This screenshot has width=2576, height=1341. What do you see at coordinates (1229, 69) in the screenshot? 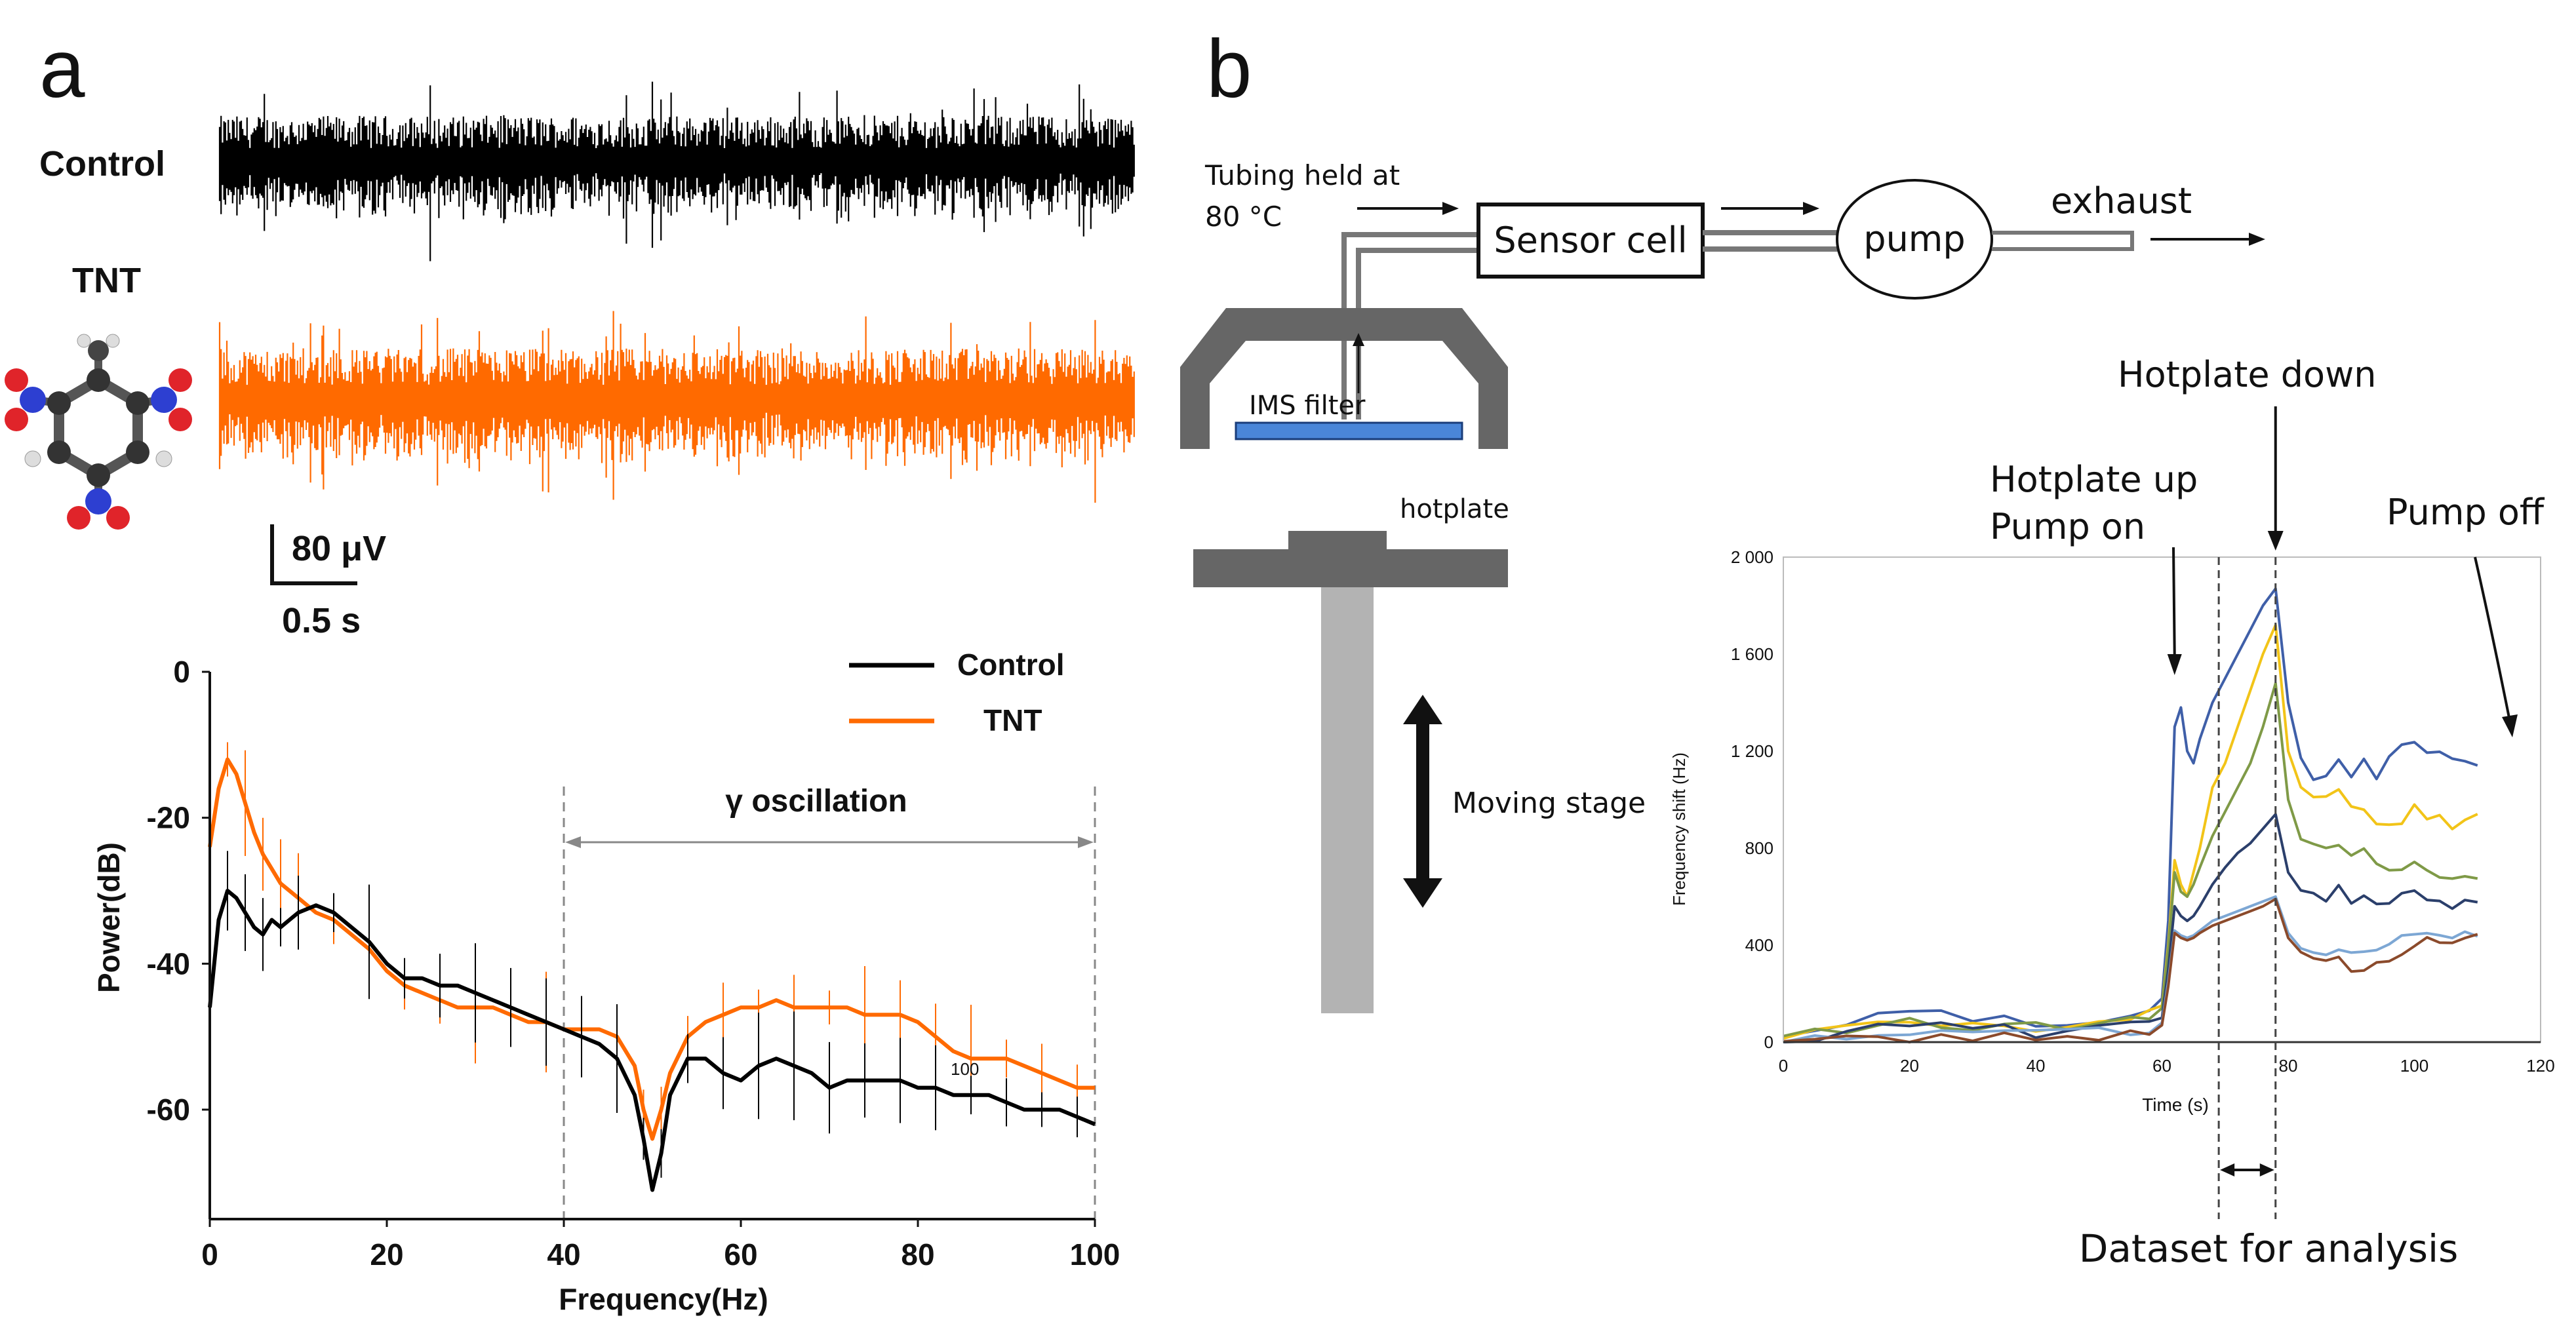
I see `panel-b-letter: b` at bounding box center [1229, 69].